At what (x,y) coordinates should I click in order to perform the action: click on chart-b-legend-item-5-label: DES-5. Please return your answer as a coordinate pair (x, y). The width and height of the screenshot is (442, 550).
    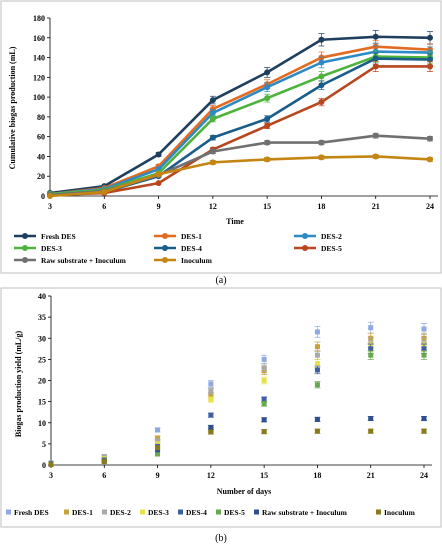
    Looking at the image, I should click on (234, 512).